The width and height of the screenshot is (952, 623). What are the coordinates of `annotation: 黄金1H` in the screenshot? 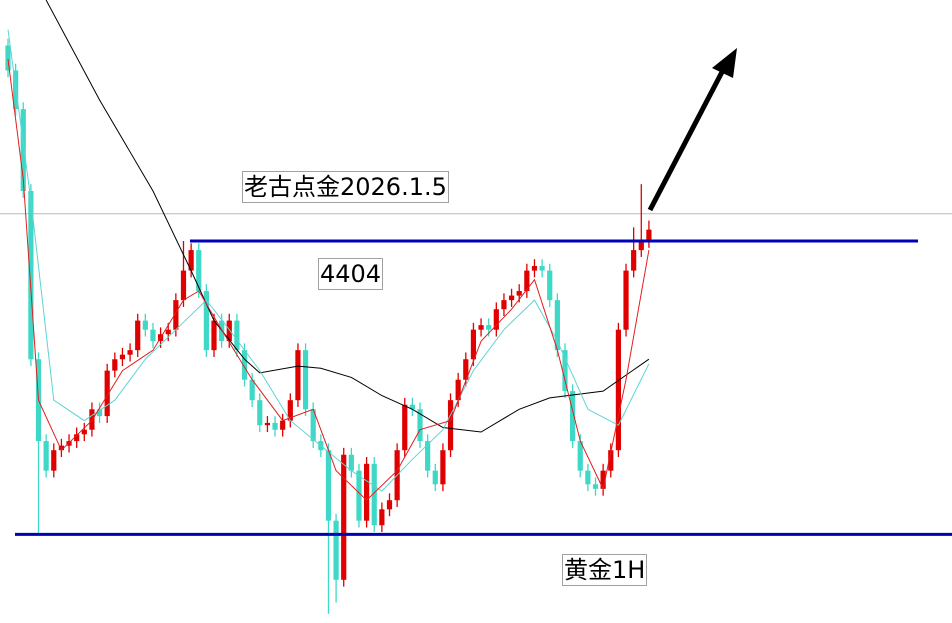 It's located at (605, 570).